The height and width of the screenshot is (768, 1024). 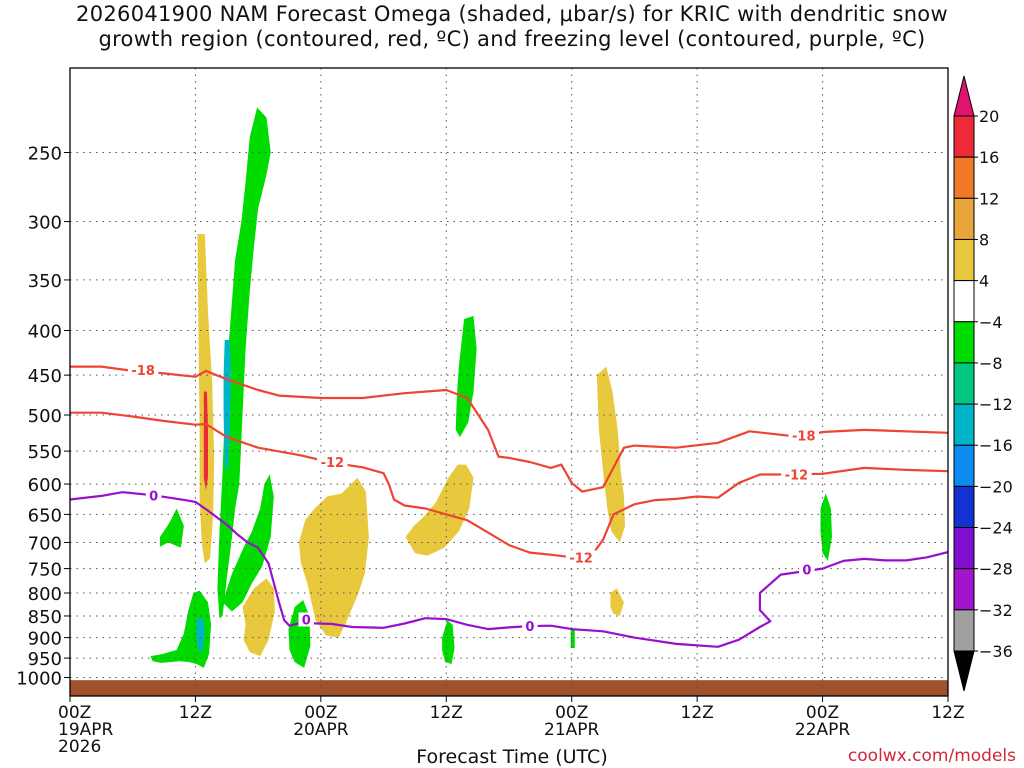 I want to click on x-tick-label-line: 22APR, so click(x=823, y=730).